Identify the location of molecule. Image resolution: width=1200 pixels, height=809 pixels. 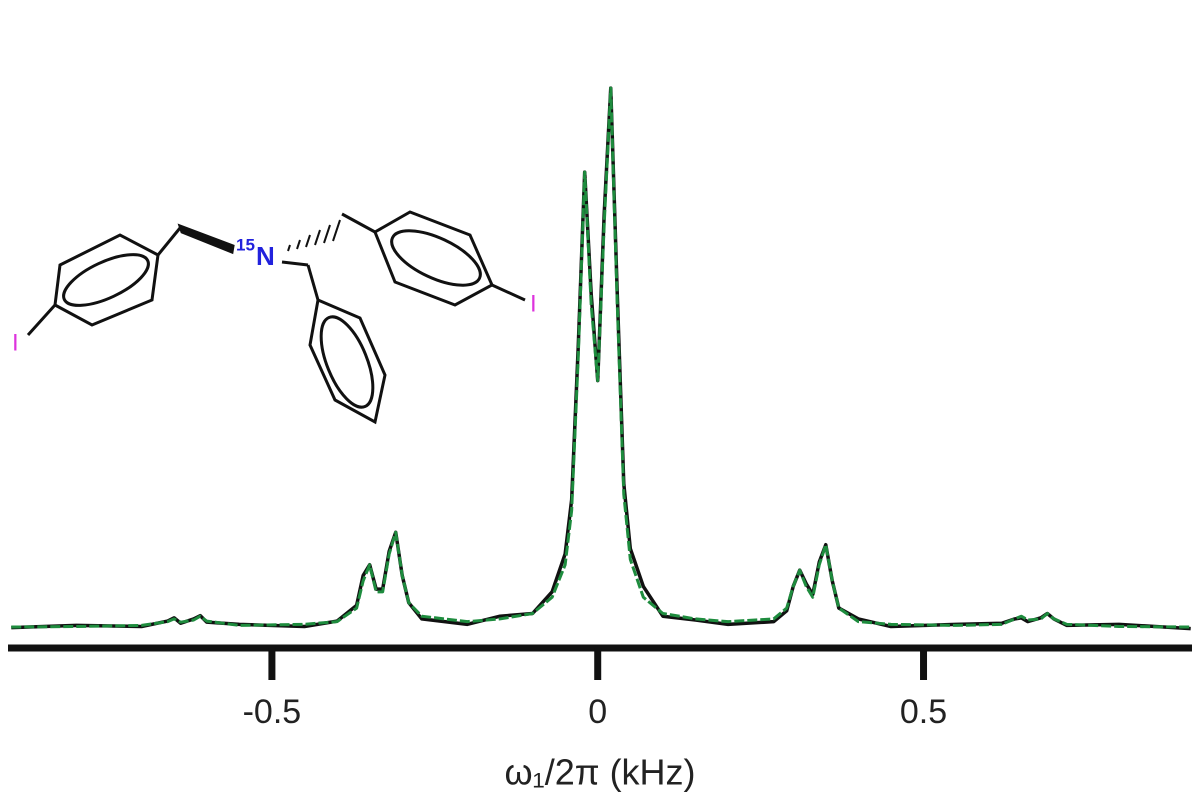
(276, 317).